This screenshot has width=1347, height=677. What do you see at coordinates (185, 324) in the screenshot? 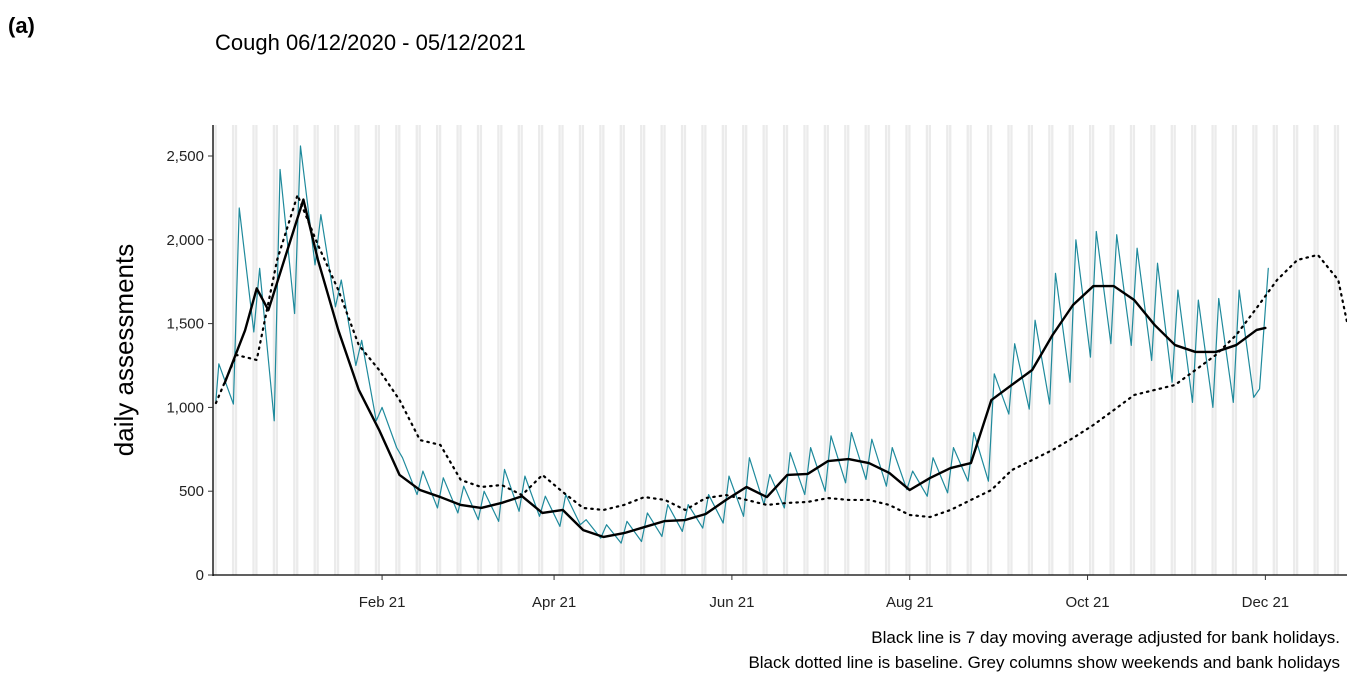
I see `y-tick-label: 1,500` at bounding box center [185, 324].